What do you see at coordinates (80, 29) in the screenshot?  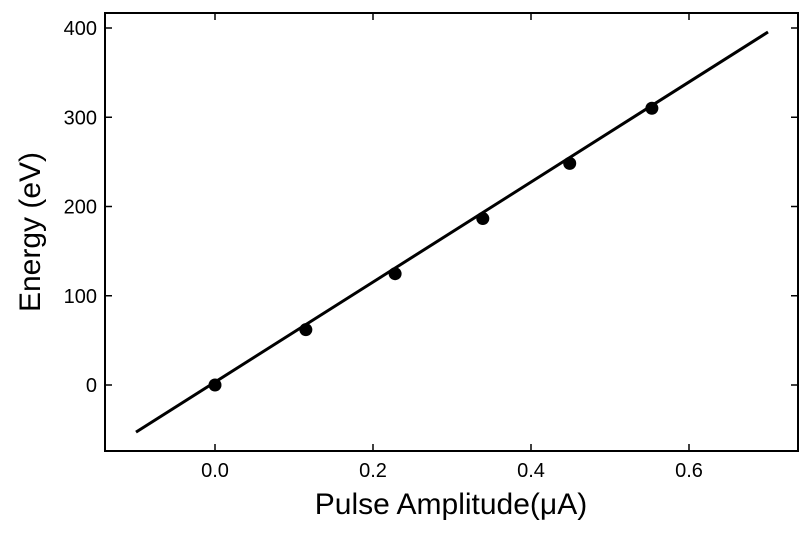 I see `y-tick-label: 400` at bounding box center [80, 29].